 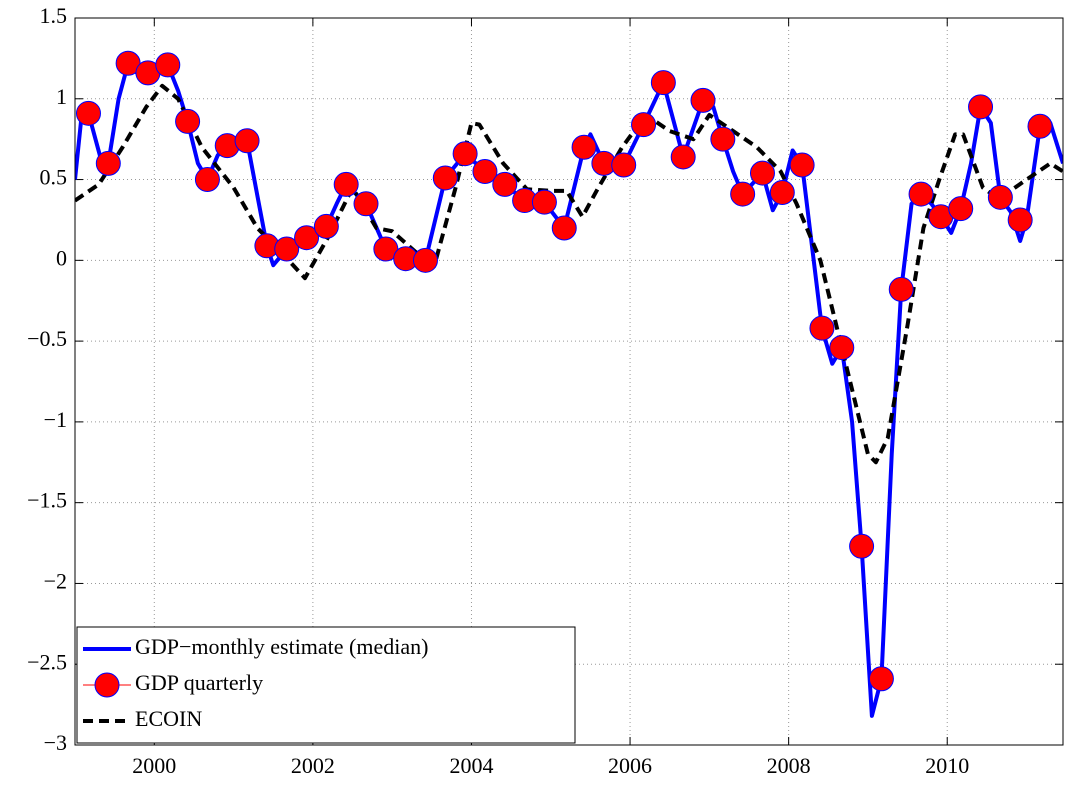 What do you see at coordinates (326, 685) in the screenshot?
I see `legend-box` at bounding box center [326, 685].